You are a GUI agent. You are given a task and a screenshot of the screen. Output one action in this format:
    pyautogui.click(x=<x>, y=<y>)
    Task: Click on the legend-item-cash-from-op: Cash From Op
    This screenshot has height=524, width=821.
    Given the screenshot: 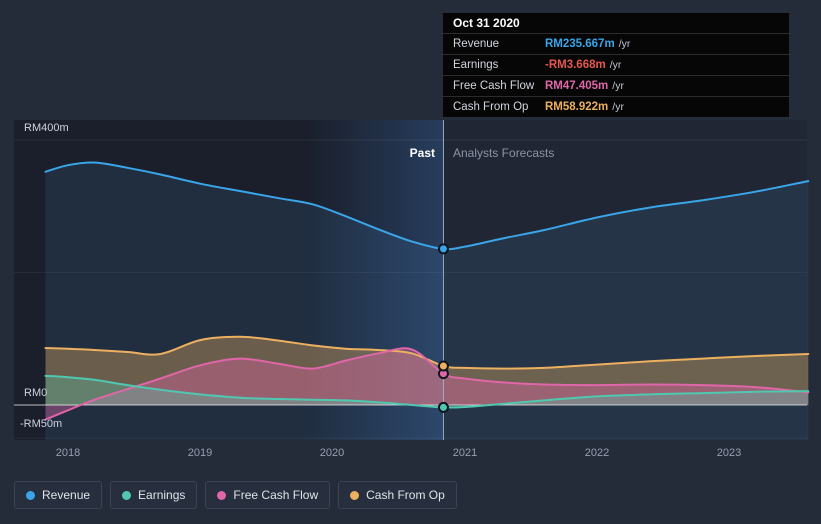 What is the action you would take?
    pyautogui.click(x=397, y=495)
    